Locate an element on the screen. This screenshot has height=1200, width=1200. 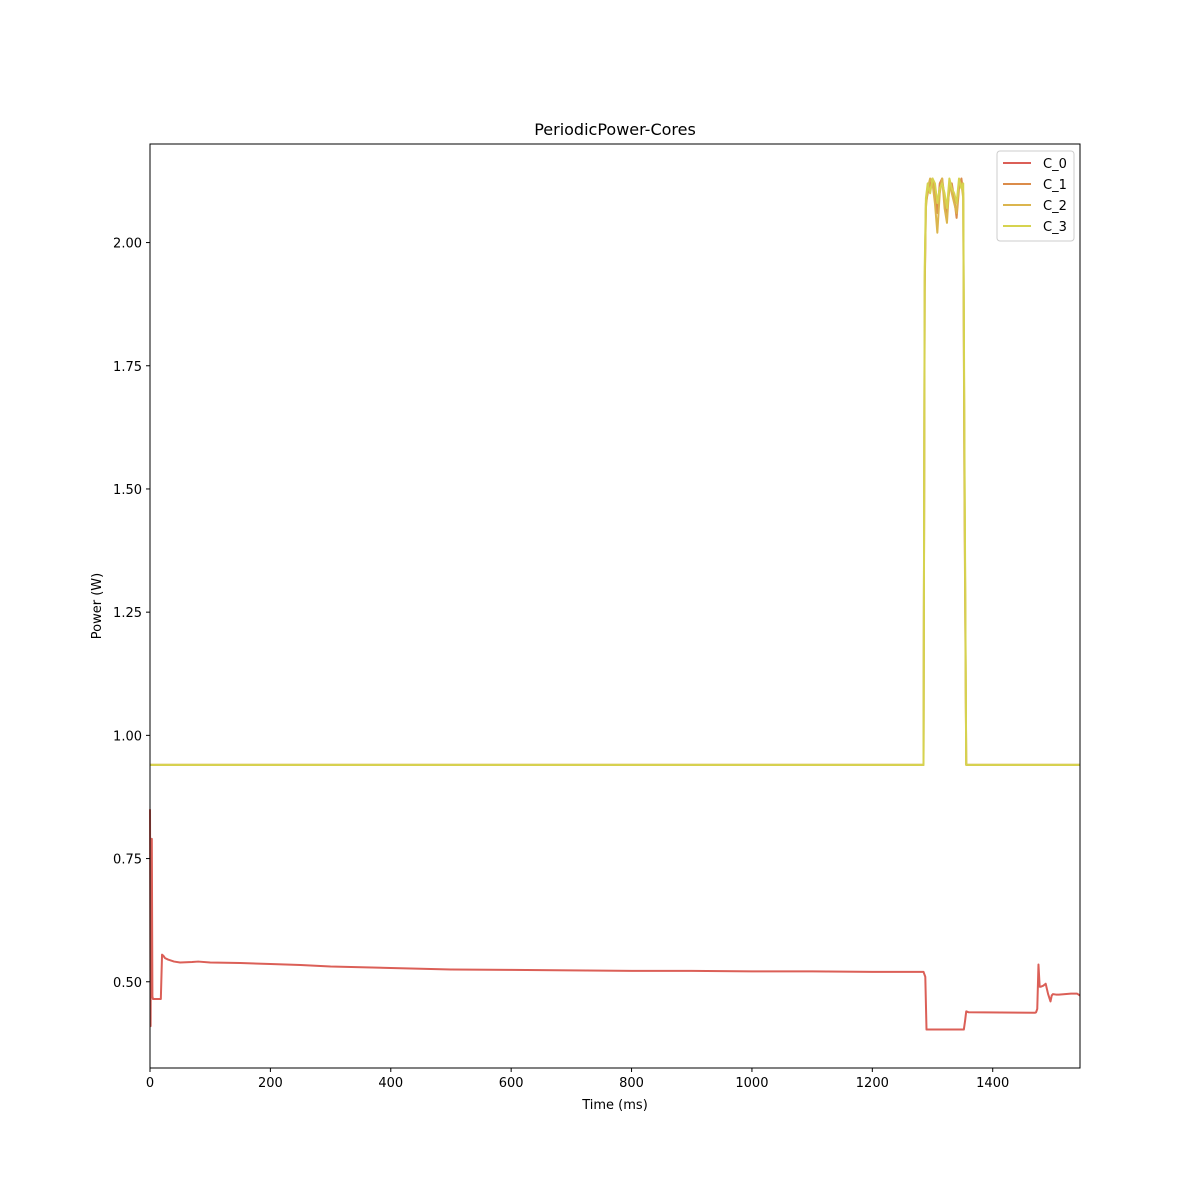
y-axis-label: Power (W) is located at coordinates (97, 606).